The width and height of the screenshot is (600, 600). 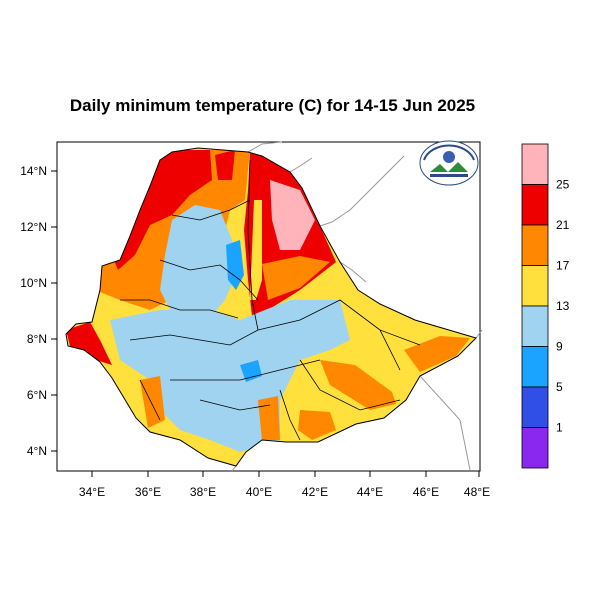 I want to click on legend-label: 1, so click(x=559, y=428).